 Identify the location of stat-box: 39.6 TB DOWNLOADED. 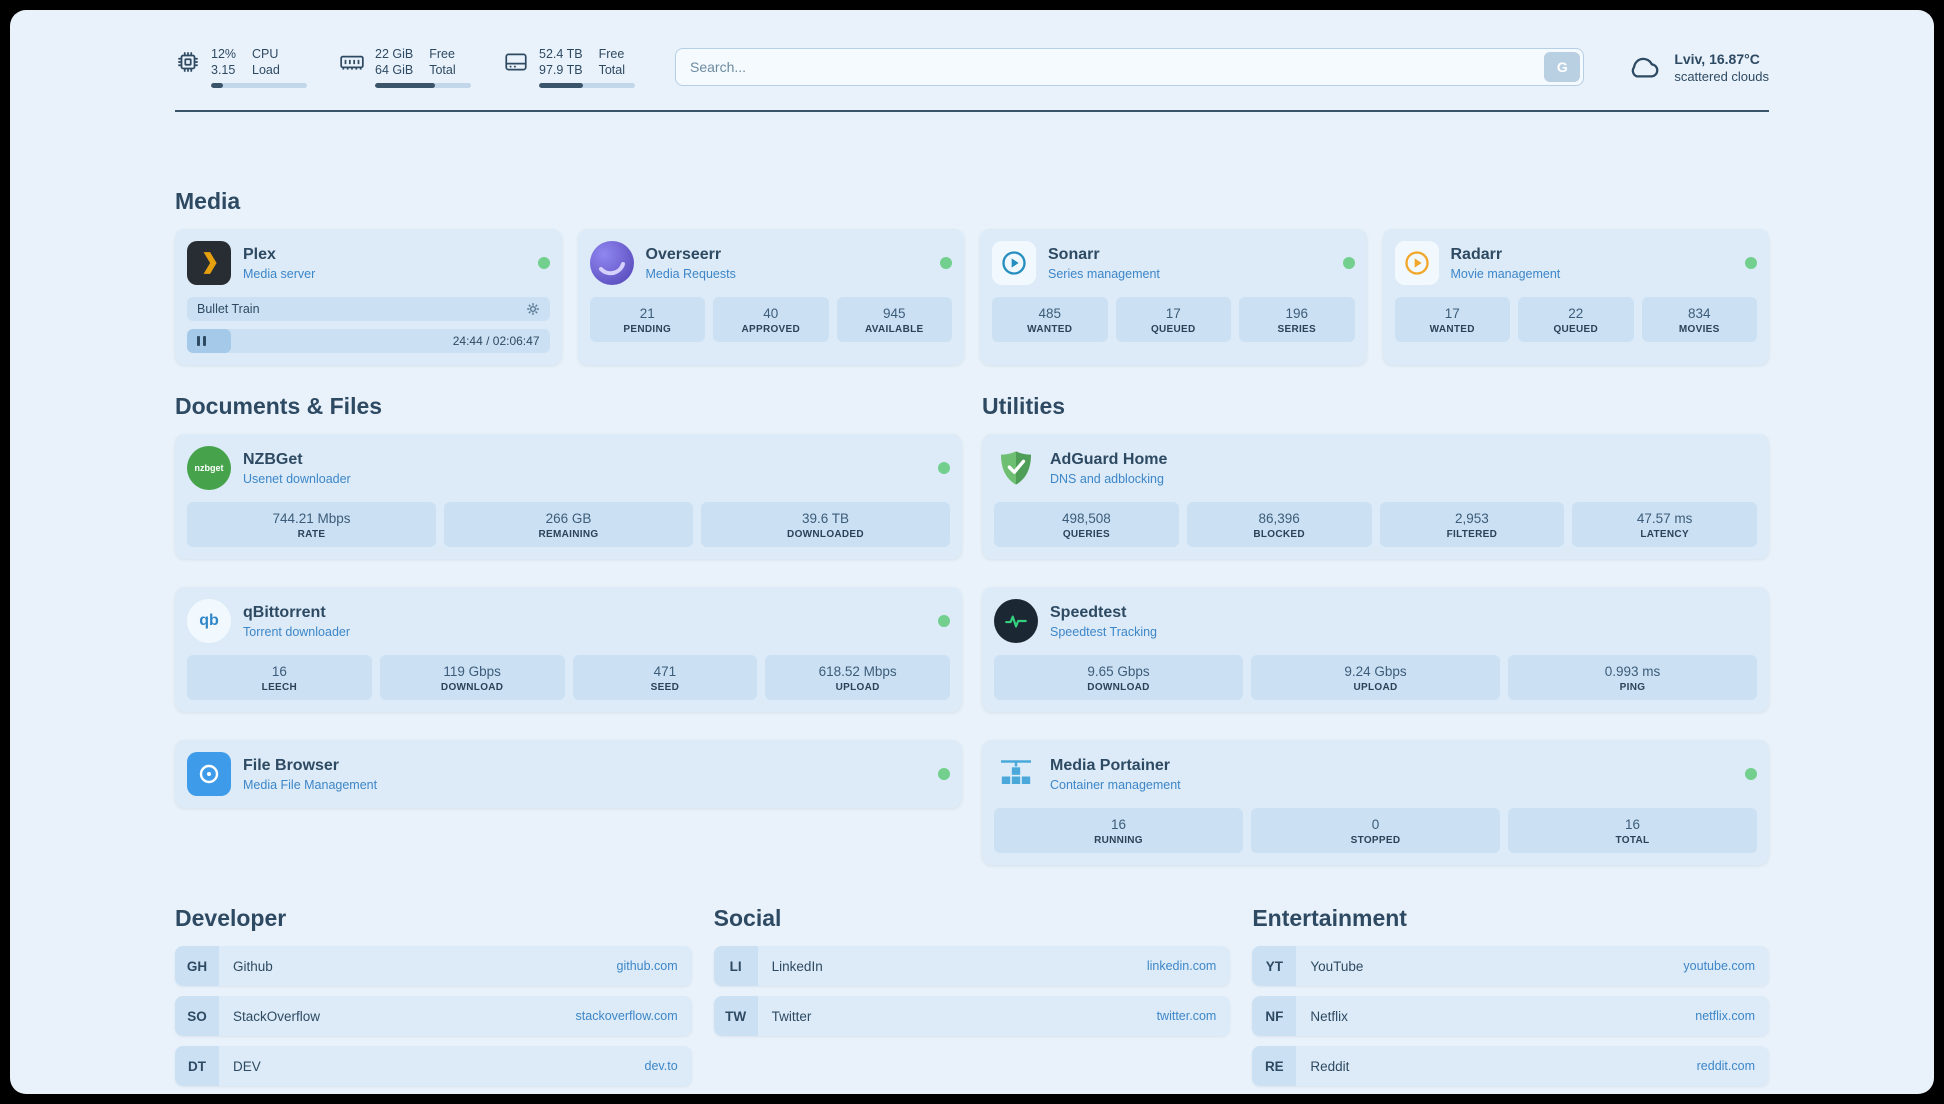
(825, 524).